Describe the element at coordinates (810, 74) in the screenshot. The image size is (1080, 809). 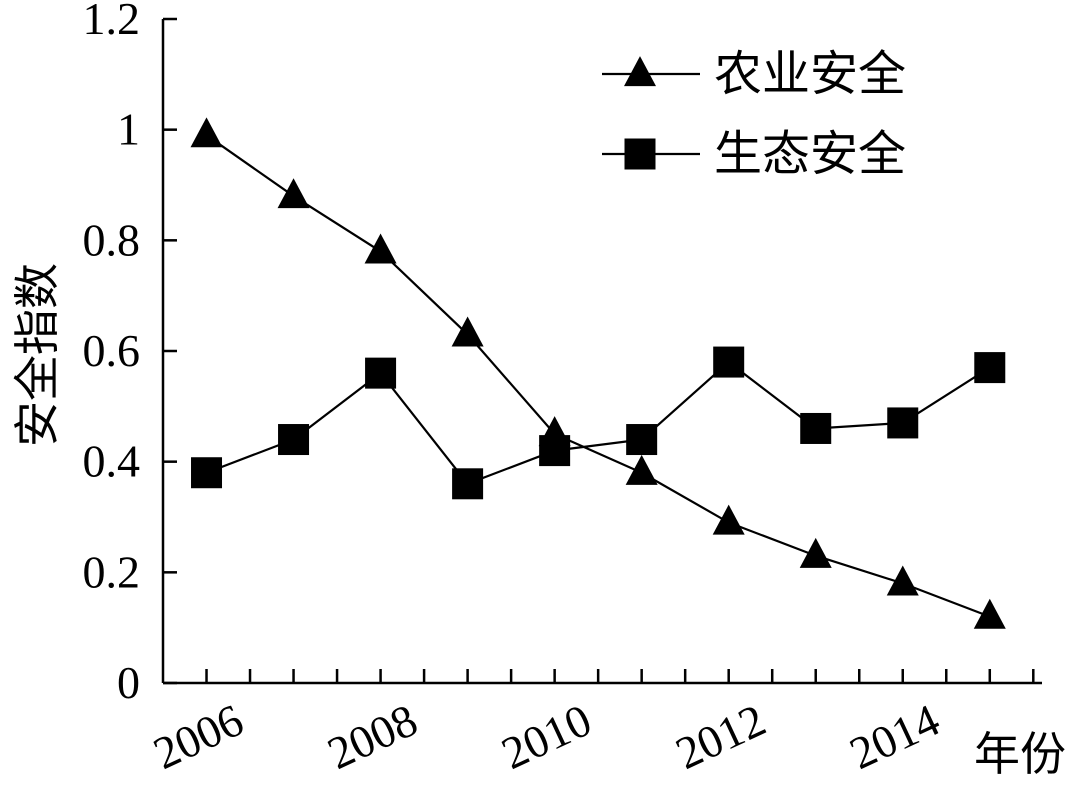
I see `legend-label: 农业安全` at that location.